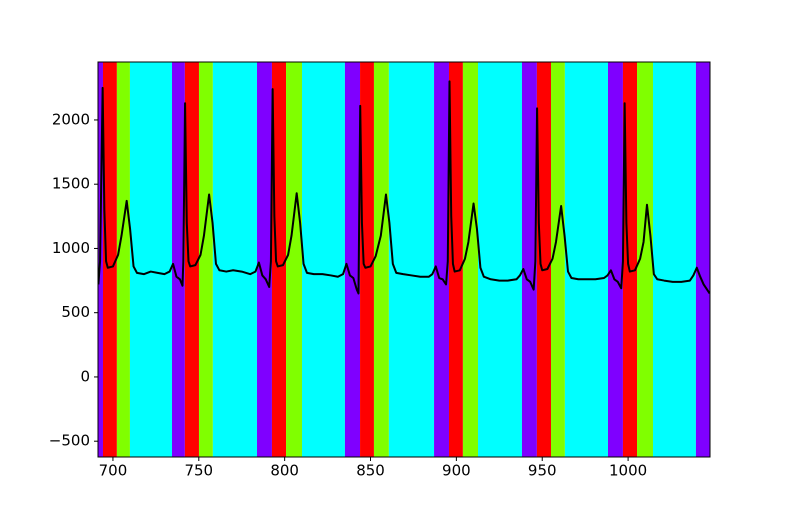 This screenshot has width=789, height=526. I want to click on x-tick-label: 750, so click(198, 471).